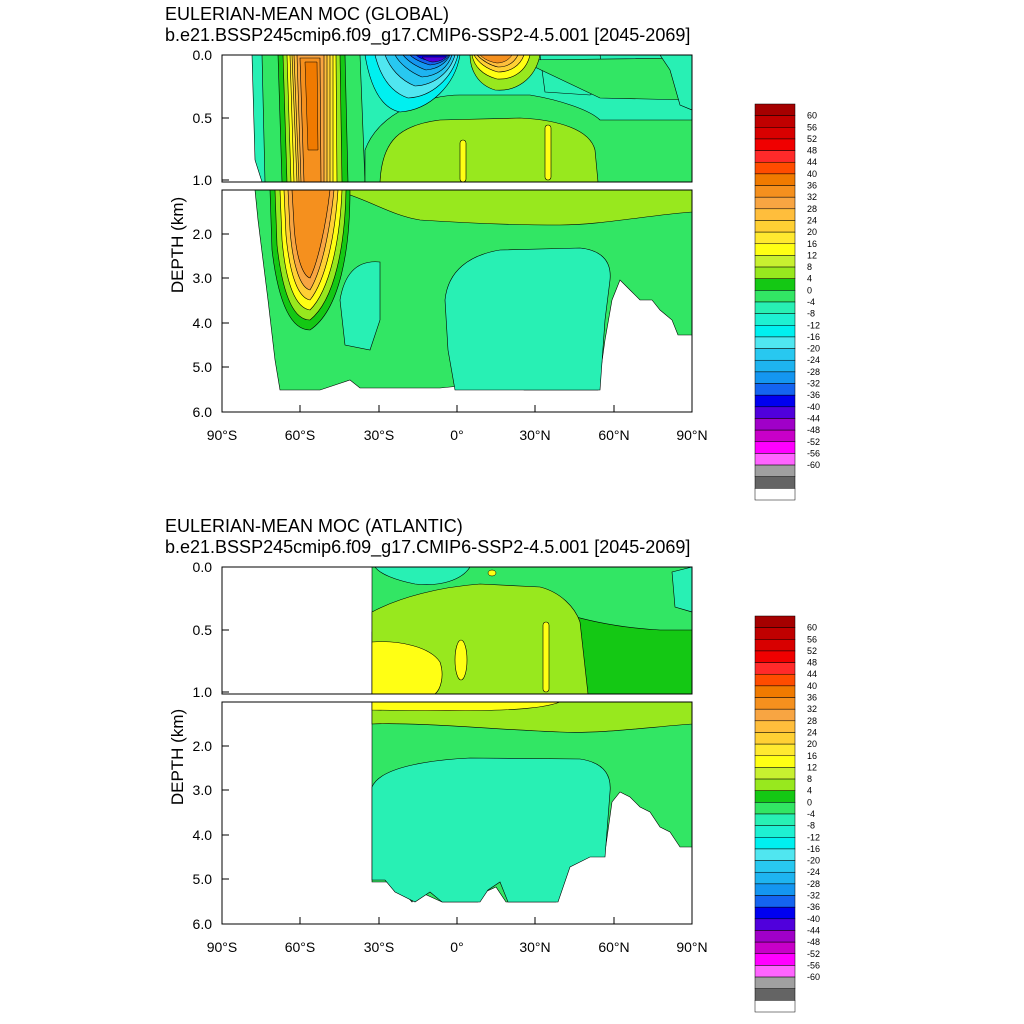 This screenshot has height=1024, width=1024. Describe the element at coordinates (813, 884) in the screenshot. I see `colorbar-label: -28` at that location.